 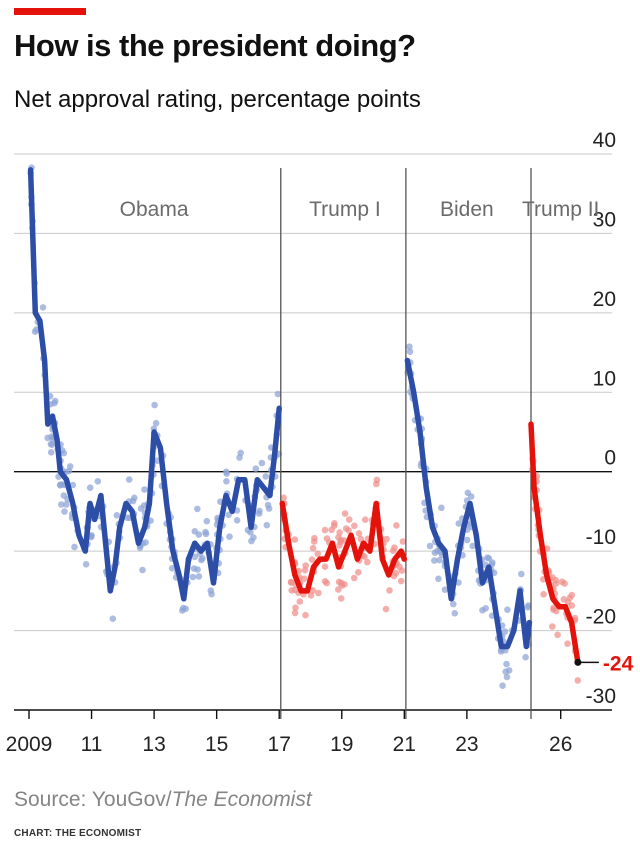 What do you see at coordinates (163, 800) in the screenshot?
I see `source-note: Source: YouGov/The Economist` at bounding box center [163, 800].